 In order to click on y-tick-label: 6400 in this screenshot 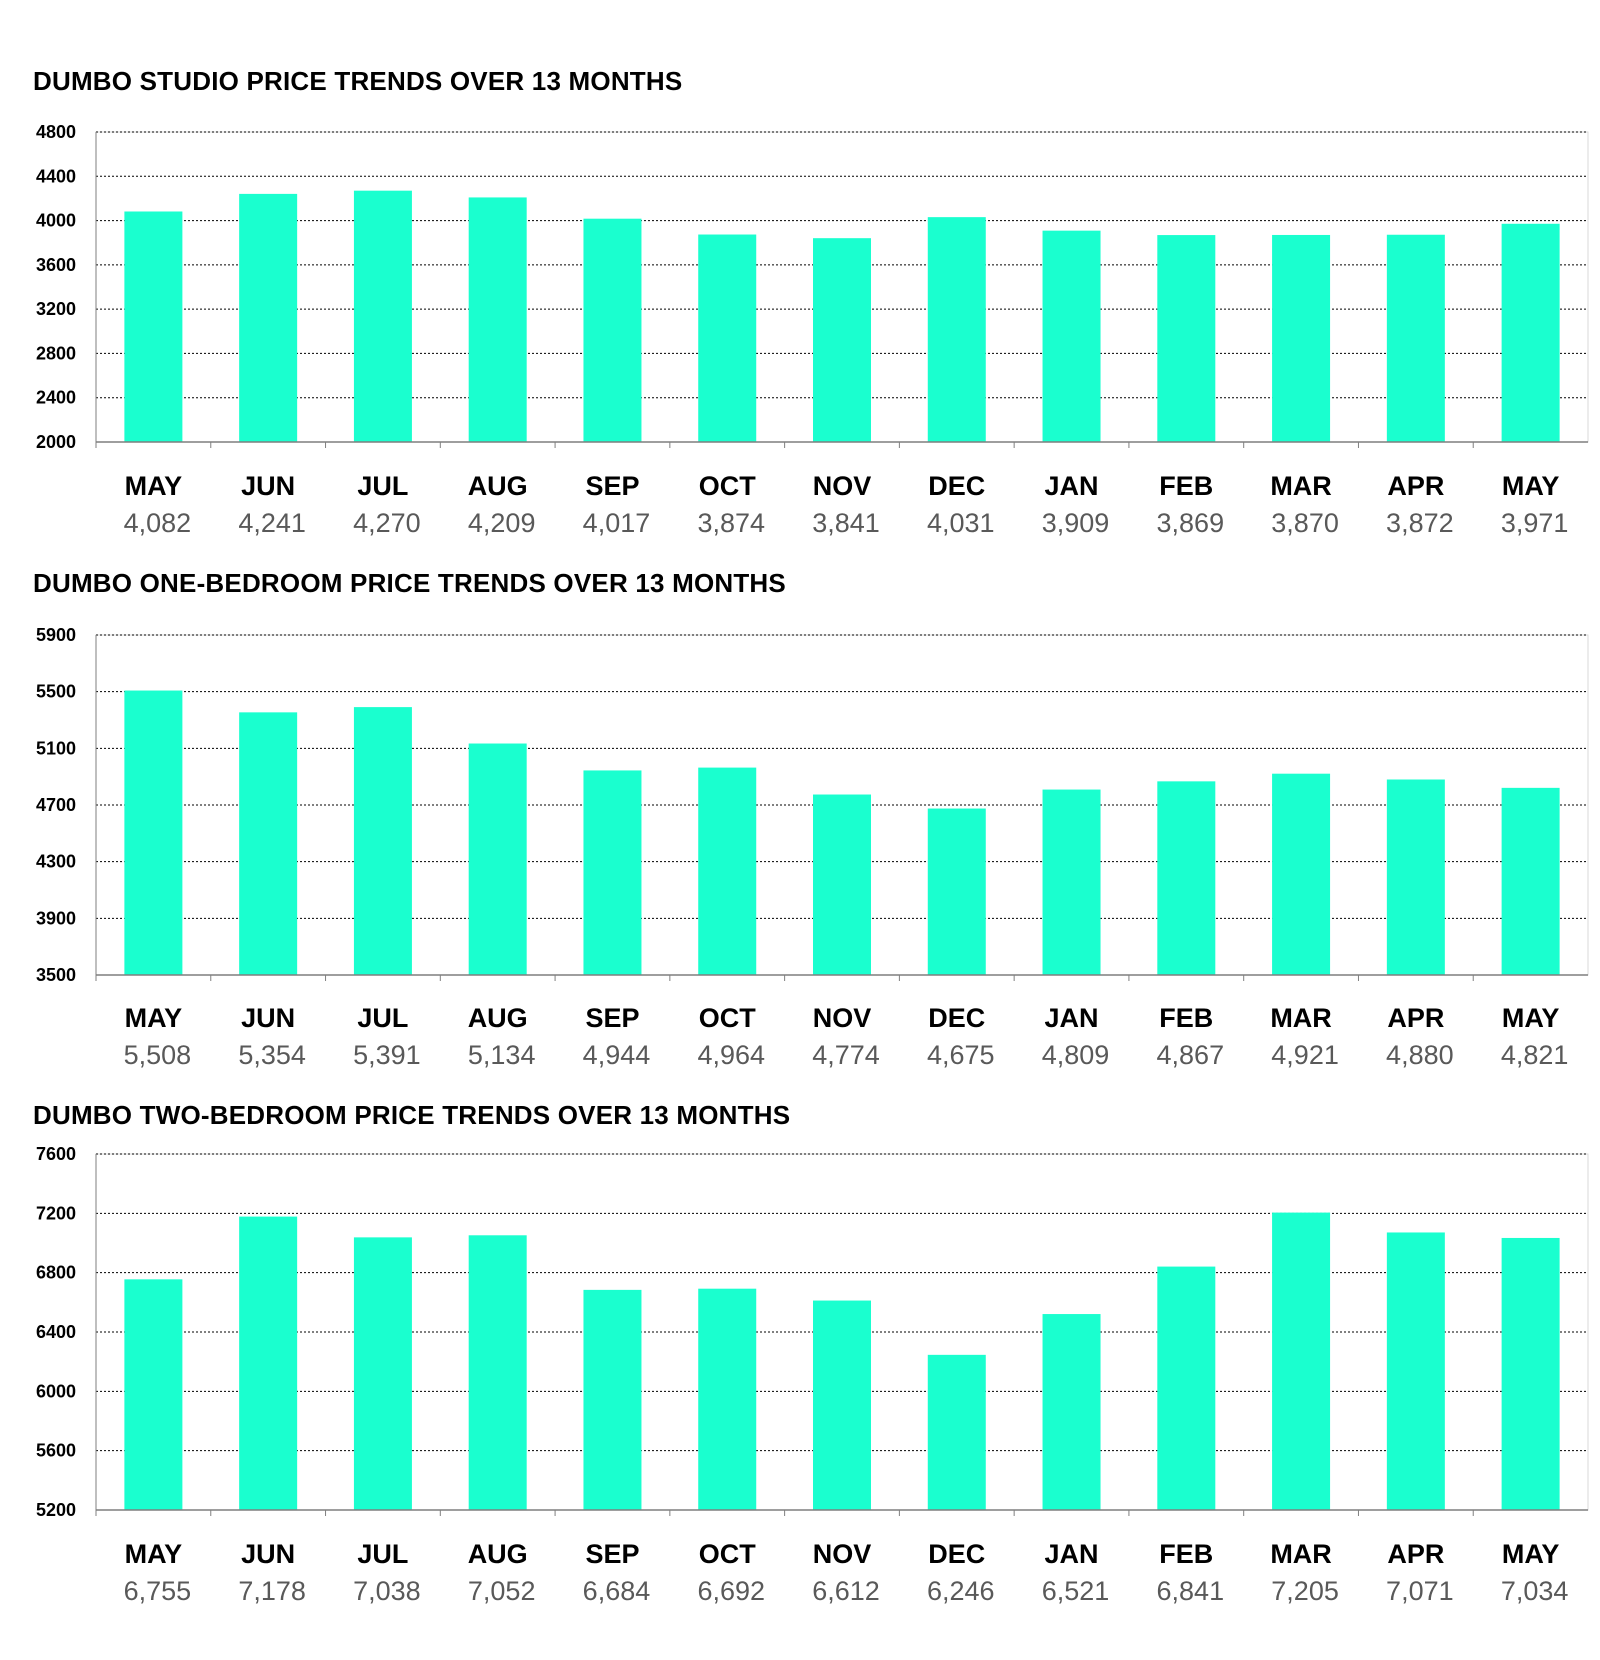, I will do `click(56, 1332)`.